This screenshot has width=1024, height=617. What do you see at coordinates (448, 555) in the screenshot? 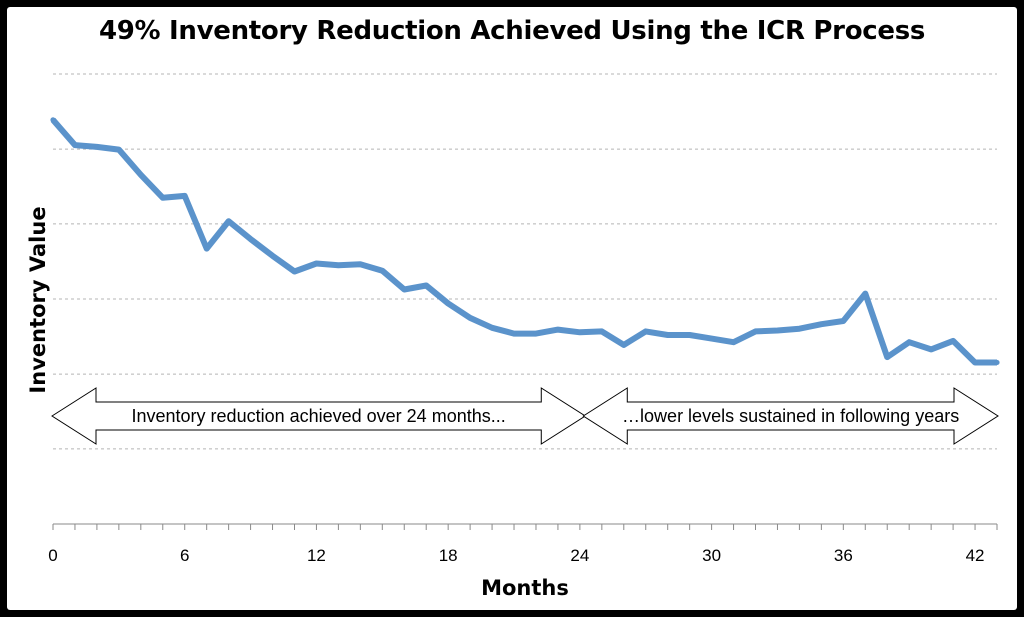
I see `x-tick-label: 18` at bounding box center [448, 555].